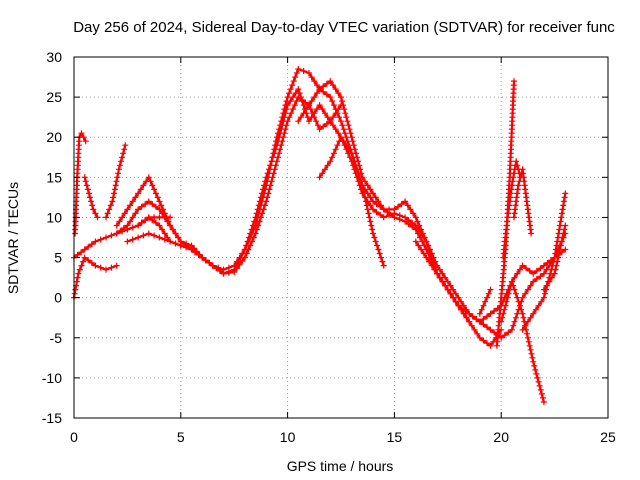 The width and height of the screenshot is (640, 480). Describe the element at coordinates (501, 437) in the screenshot. I see `x-tick-label: 20` at that location.